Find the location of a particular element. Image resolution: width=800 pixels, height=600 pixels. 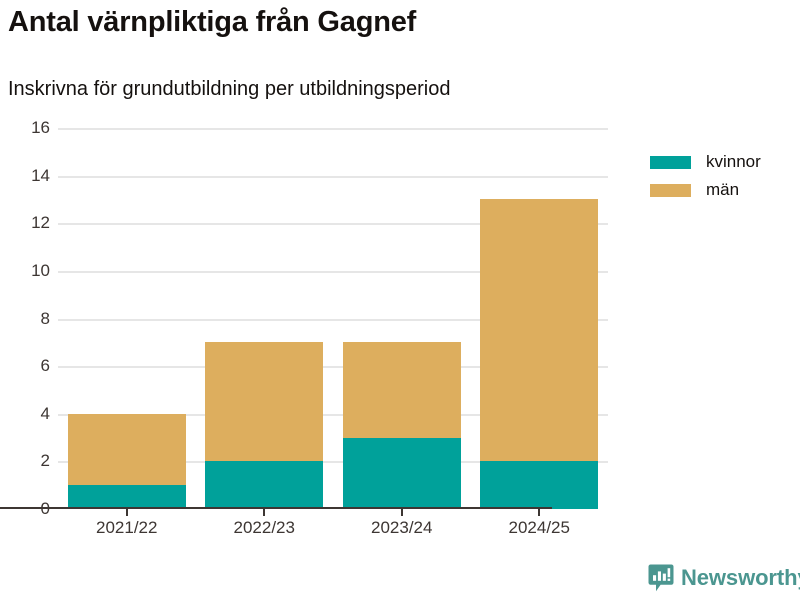

bar-chart-speech-bubble-icon is located at coordinates (661, 578).